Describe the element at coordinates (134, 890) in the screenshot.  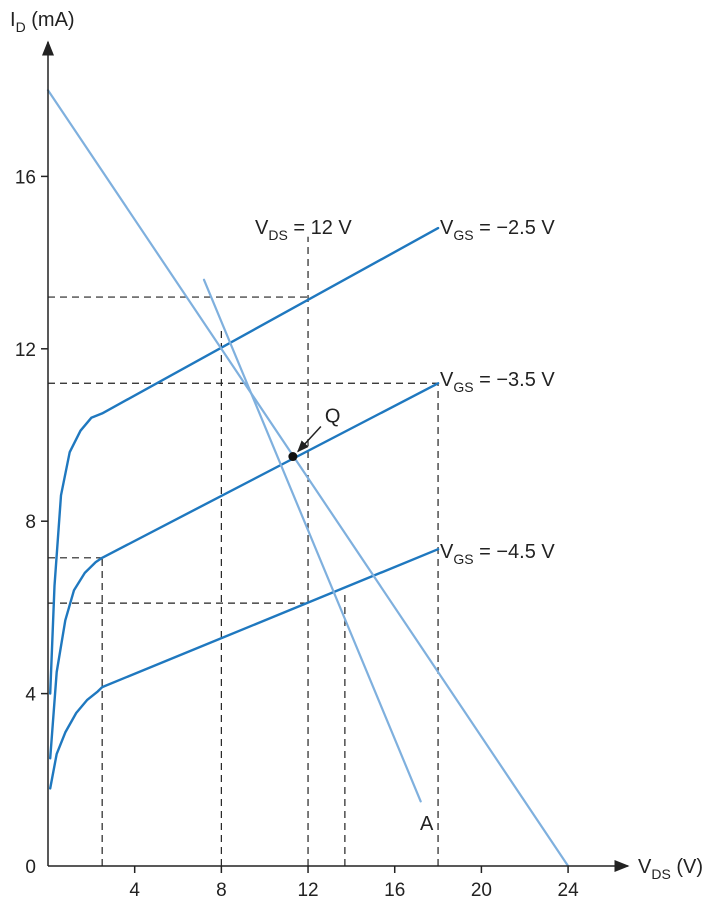
I see `x-tick-label-4: 4` at that location.